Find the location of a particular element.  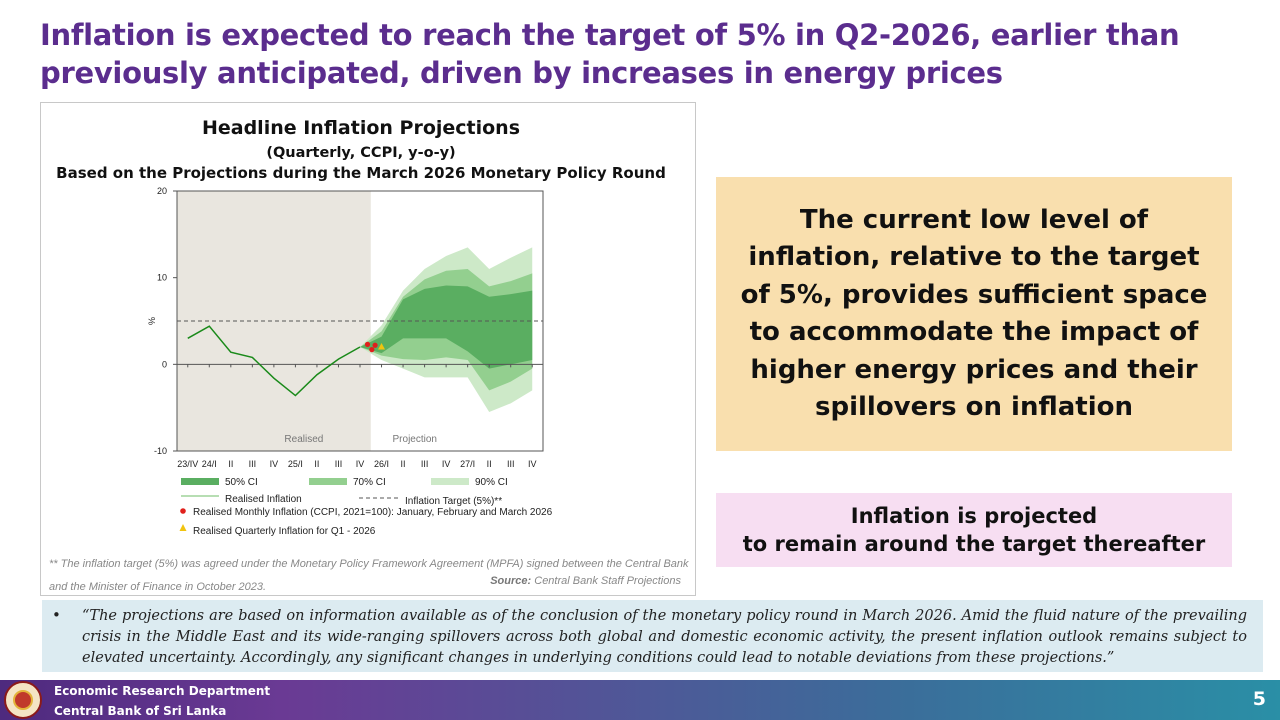

y-tick-label: 10 is located at coordinates (162, 278).